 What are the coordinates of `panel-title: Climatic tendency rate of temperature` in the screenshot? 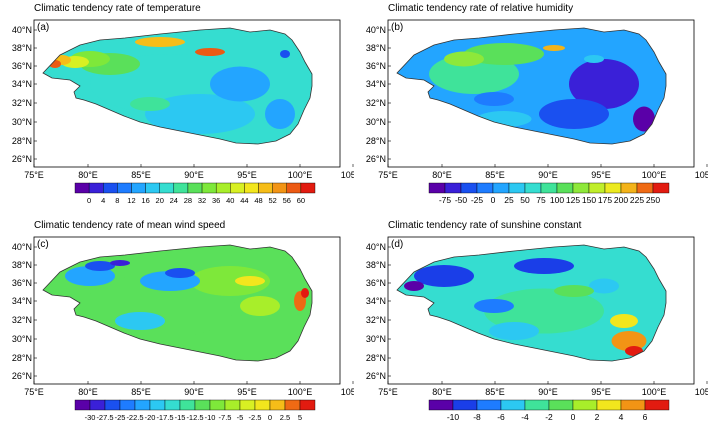 It's located at (117, 8).